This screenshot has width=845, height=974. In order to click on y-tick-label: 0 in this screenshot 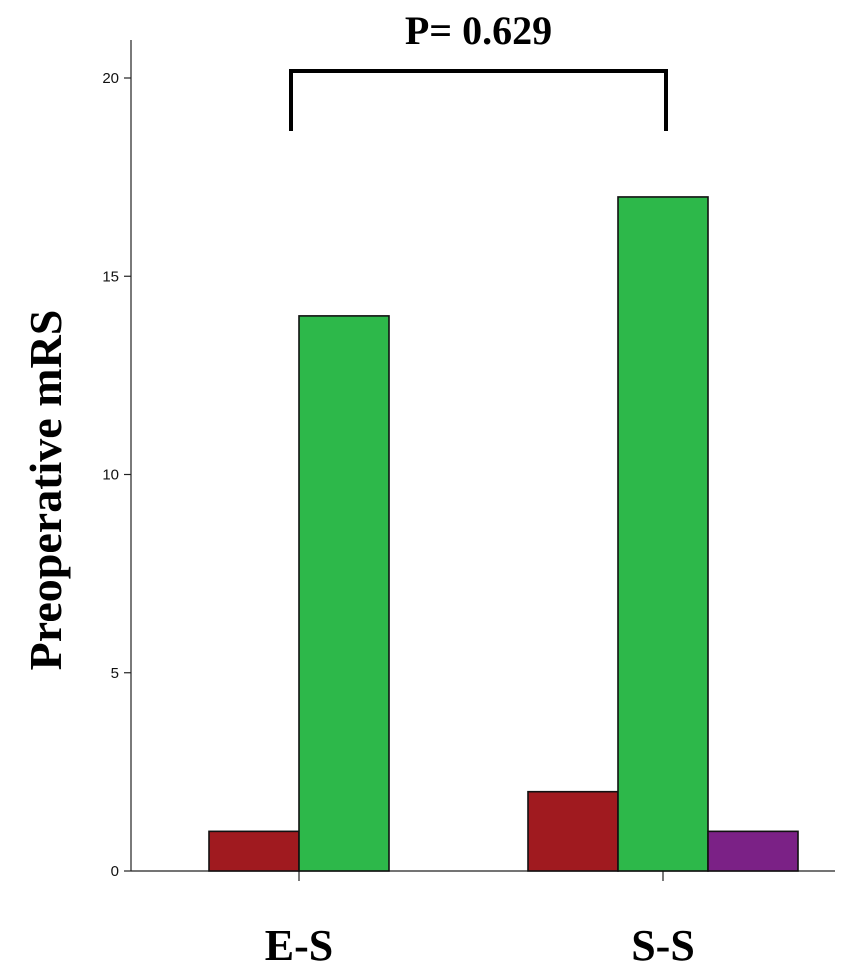, I will do `click(115, 871)`.